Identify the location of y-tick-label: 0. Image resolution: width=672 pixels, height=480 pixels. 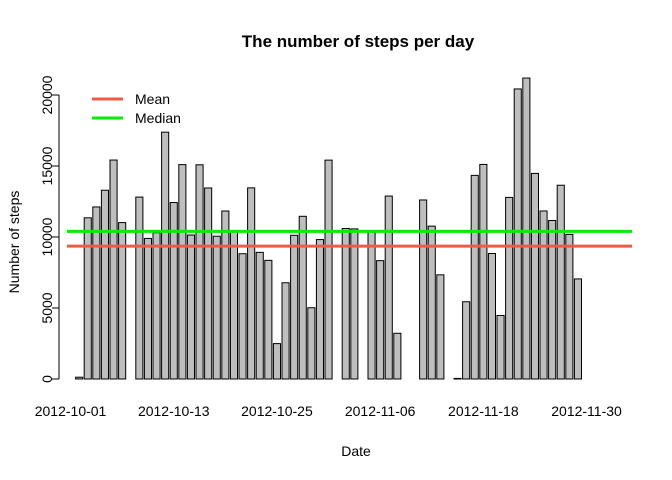
(47, 379).